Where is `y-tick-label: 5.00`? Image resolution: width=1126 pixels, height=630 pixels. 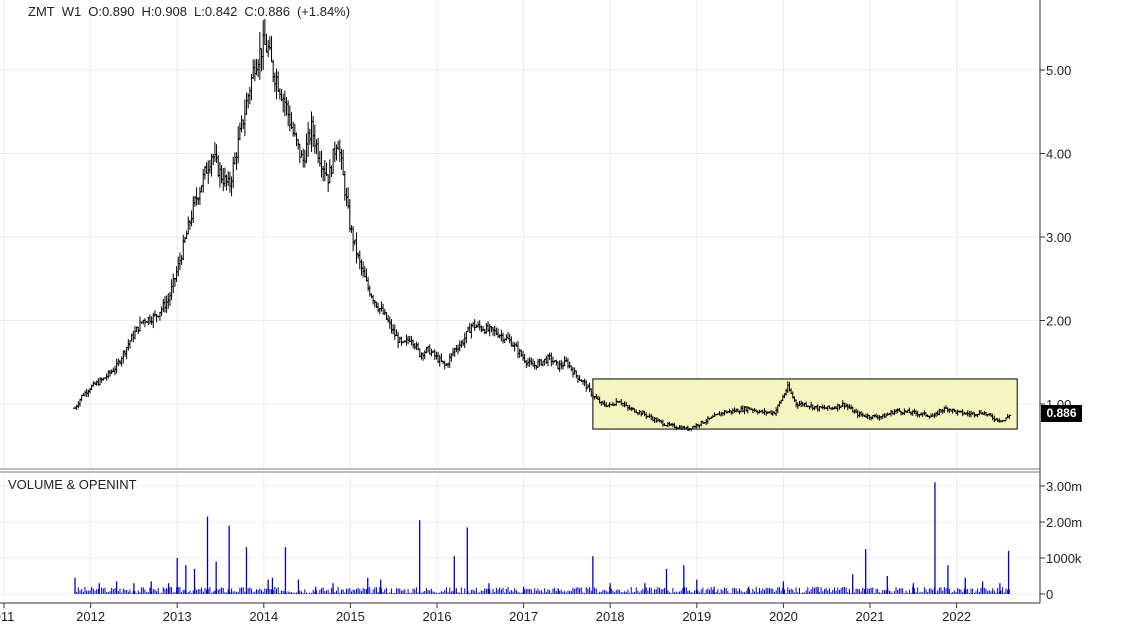 y-tick-label: 5.00 is located at coordinates (1058, 70).